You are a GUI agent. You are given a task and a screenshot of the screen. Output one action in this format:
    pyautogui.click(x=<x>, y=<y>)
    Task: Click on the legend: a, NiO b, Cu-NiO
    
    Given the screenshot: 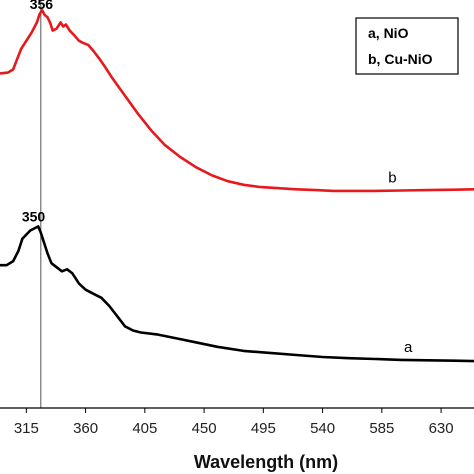 What is the action you would take?
    pyautogui.click(x=407, y=46)
    